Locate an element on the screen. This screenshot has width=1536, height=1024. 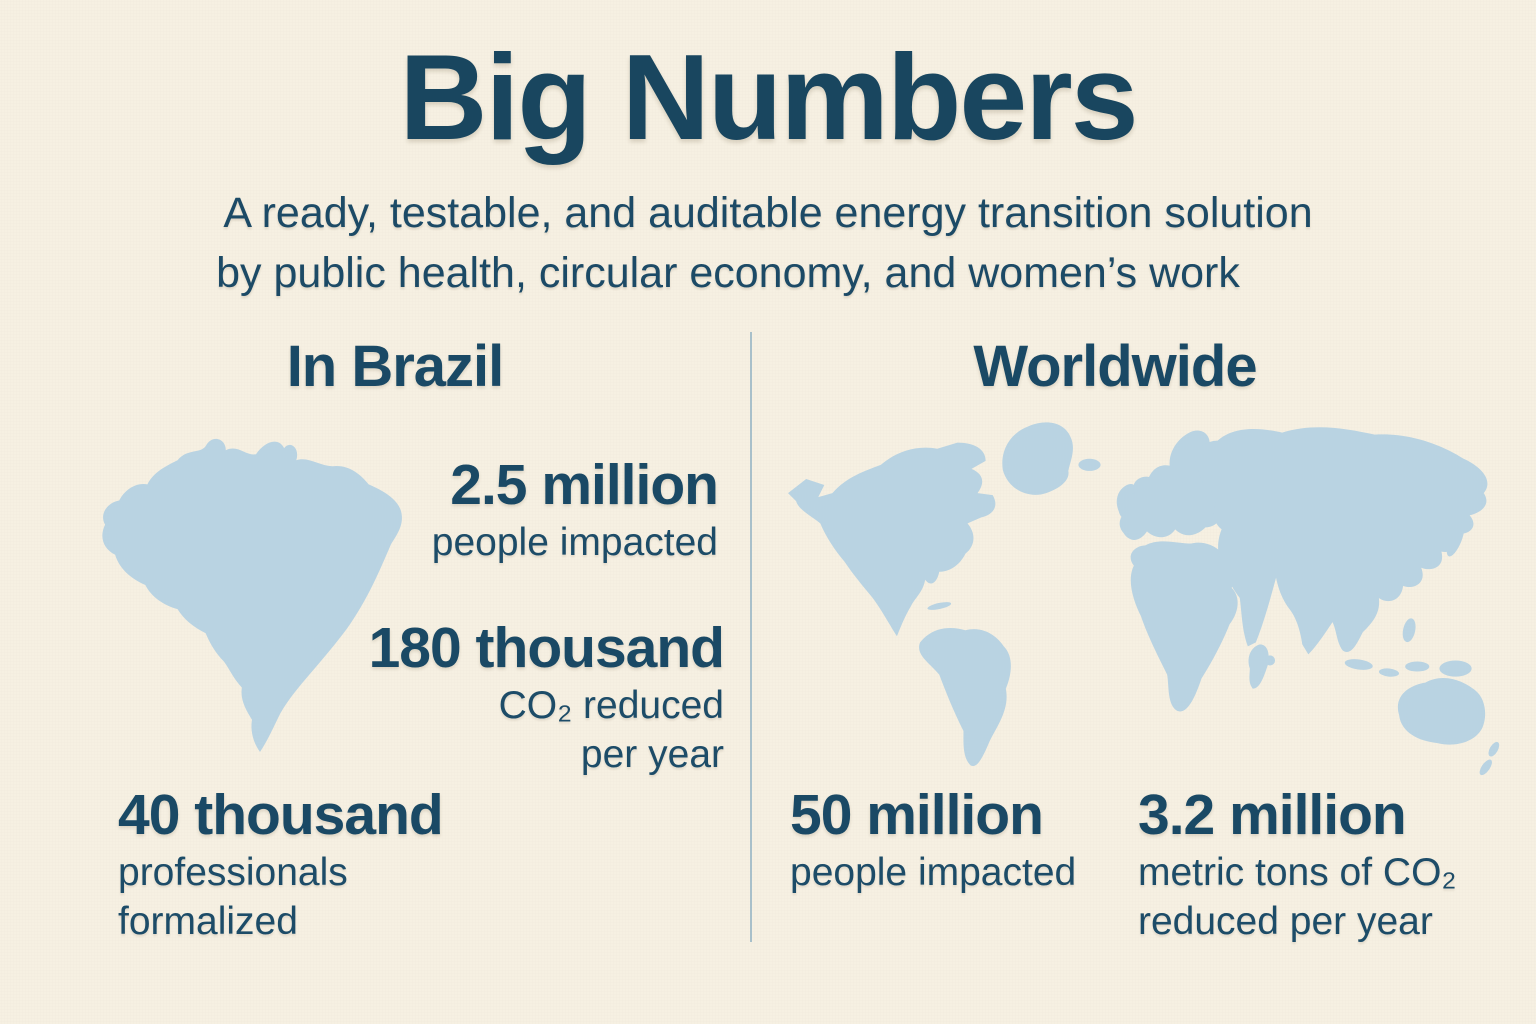
stat-worldwide-people-impacted: 50 million people impacted is located at coordinates (970, 839).